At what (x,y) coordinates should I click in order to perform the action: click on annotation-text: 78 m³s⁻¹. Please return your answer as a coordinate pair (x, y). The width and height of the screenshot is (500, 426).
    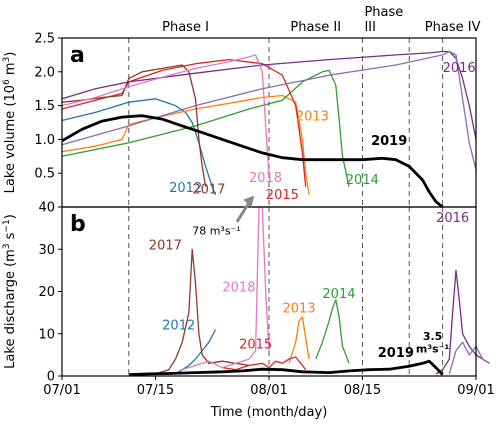
    Looking at the image, I should click on (216, 230).